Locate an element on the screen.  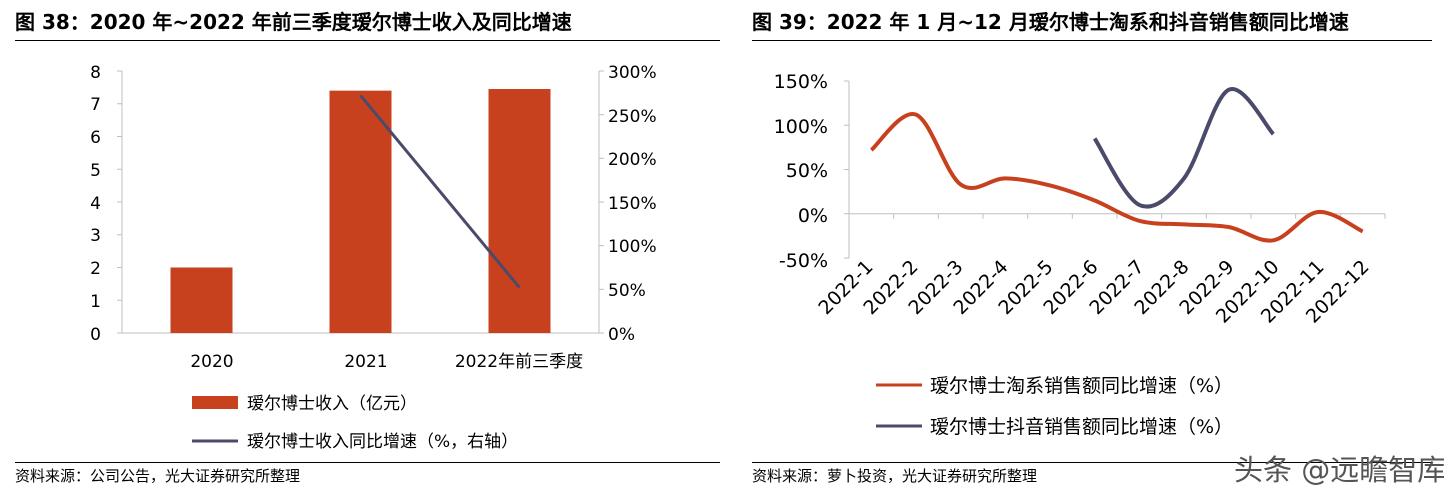
left-title-rule is located at coordinates (367, 40).